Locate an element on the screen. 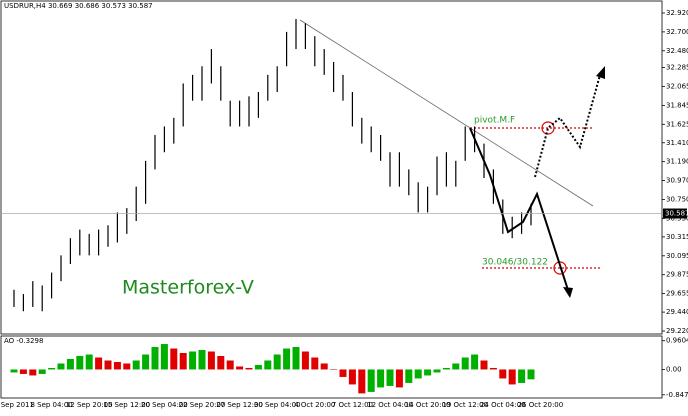 Image resolution: width=688 pixels, height=416 pixels. y-tick-label: 0.00 is located at coordinates (674, 369).